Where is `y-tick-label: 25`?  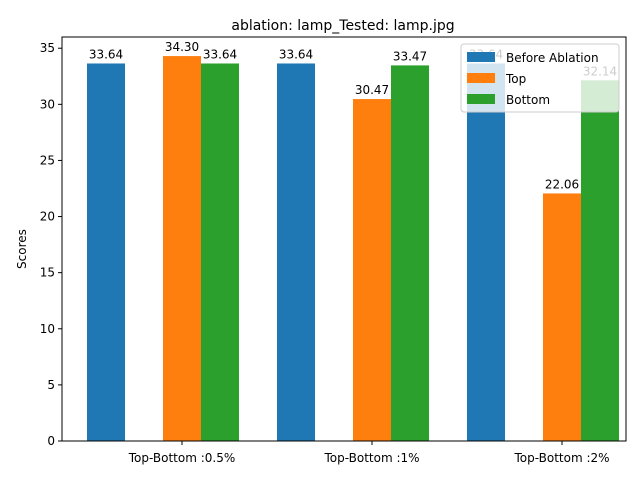
y-tick-label: 25 is located at coordinates (47, 160).